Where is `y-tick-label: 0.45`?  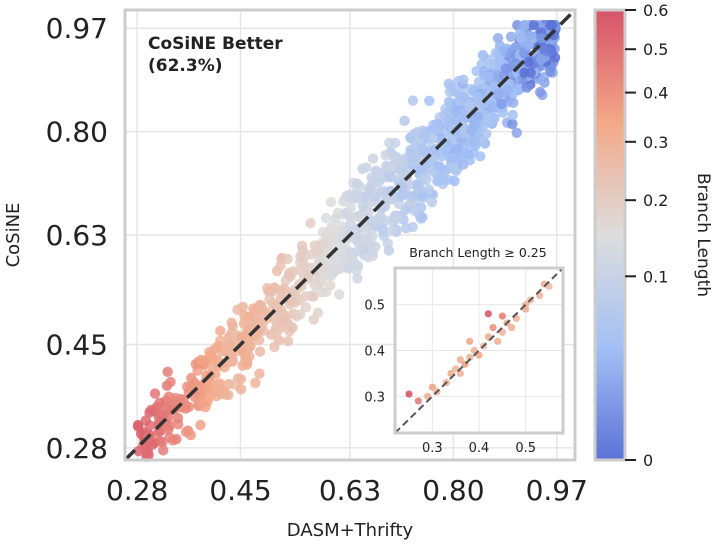
y-tick-label: 0.45 is located at coordinates (77, 344).